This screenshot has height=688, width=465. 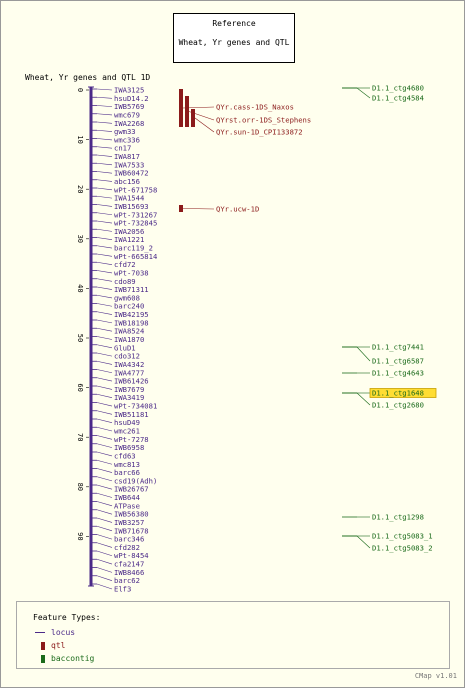 I want to click on marker-label: IWA4777, so click(x=129, y=372).